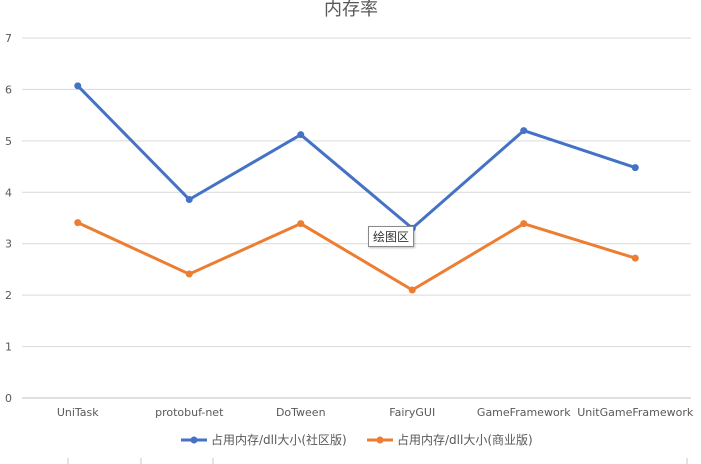 The width and height of the screenshot is (701, 464). What do you see at coordinates (391, 236) in the screenshot?
I see `plot-area-tooltip: 绘图区` at bounding box center [391, 236].